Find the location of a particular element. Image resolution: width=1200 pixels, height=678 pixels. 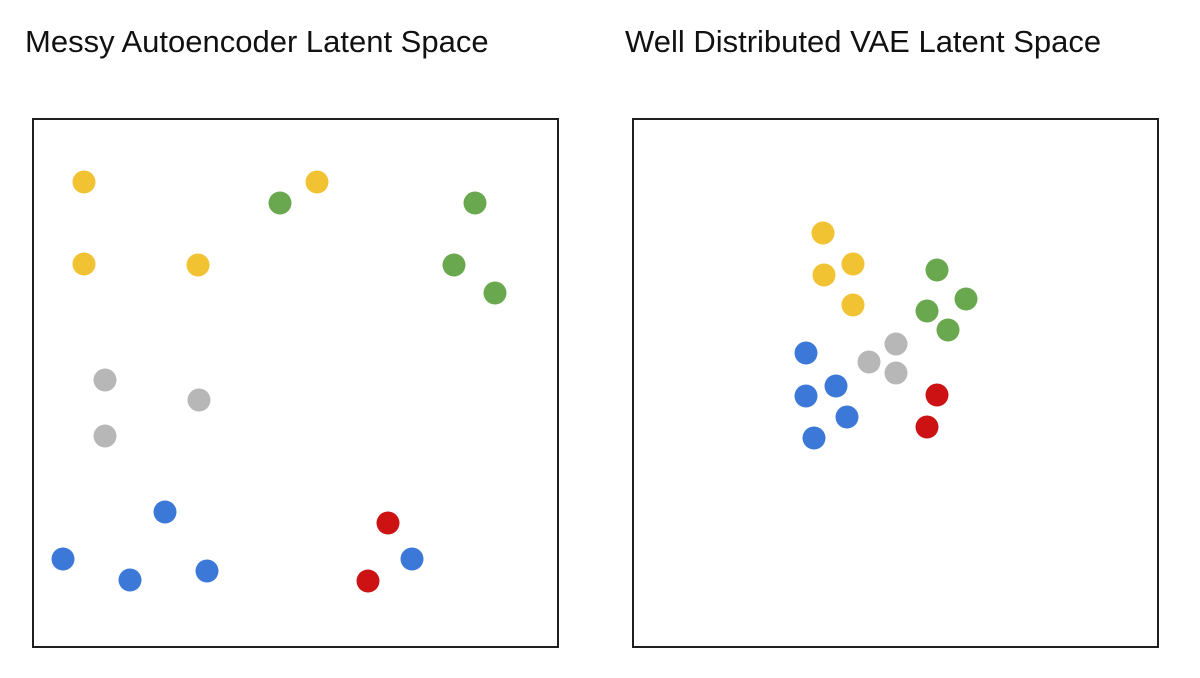

autoencoder-panel-title: Messy Autoencoder Latent Space is located at coordinates (257, 41).